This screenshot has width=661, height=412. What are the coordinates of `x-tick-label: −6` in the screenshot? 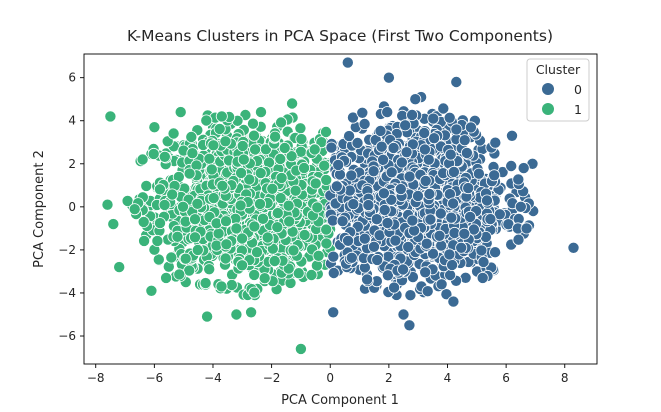 It's located at (155, 378).